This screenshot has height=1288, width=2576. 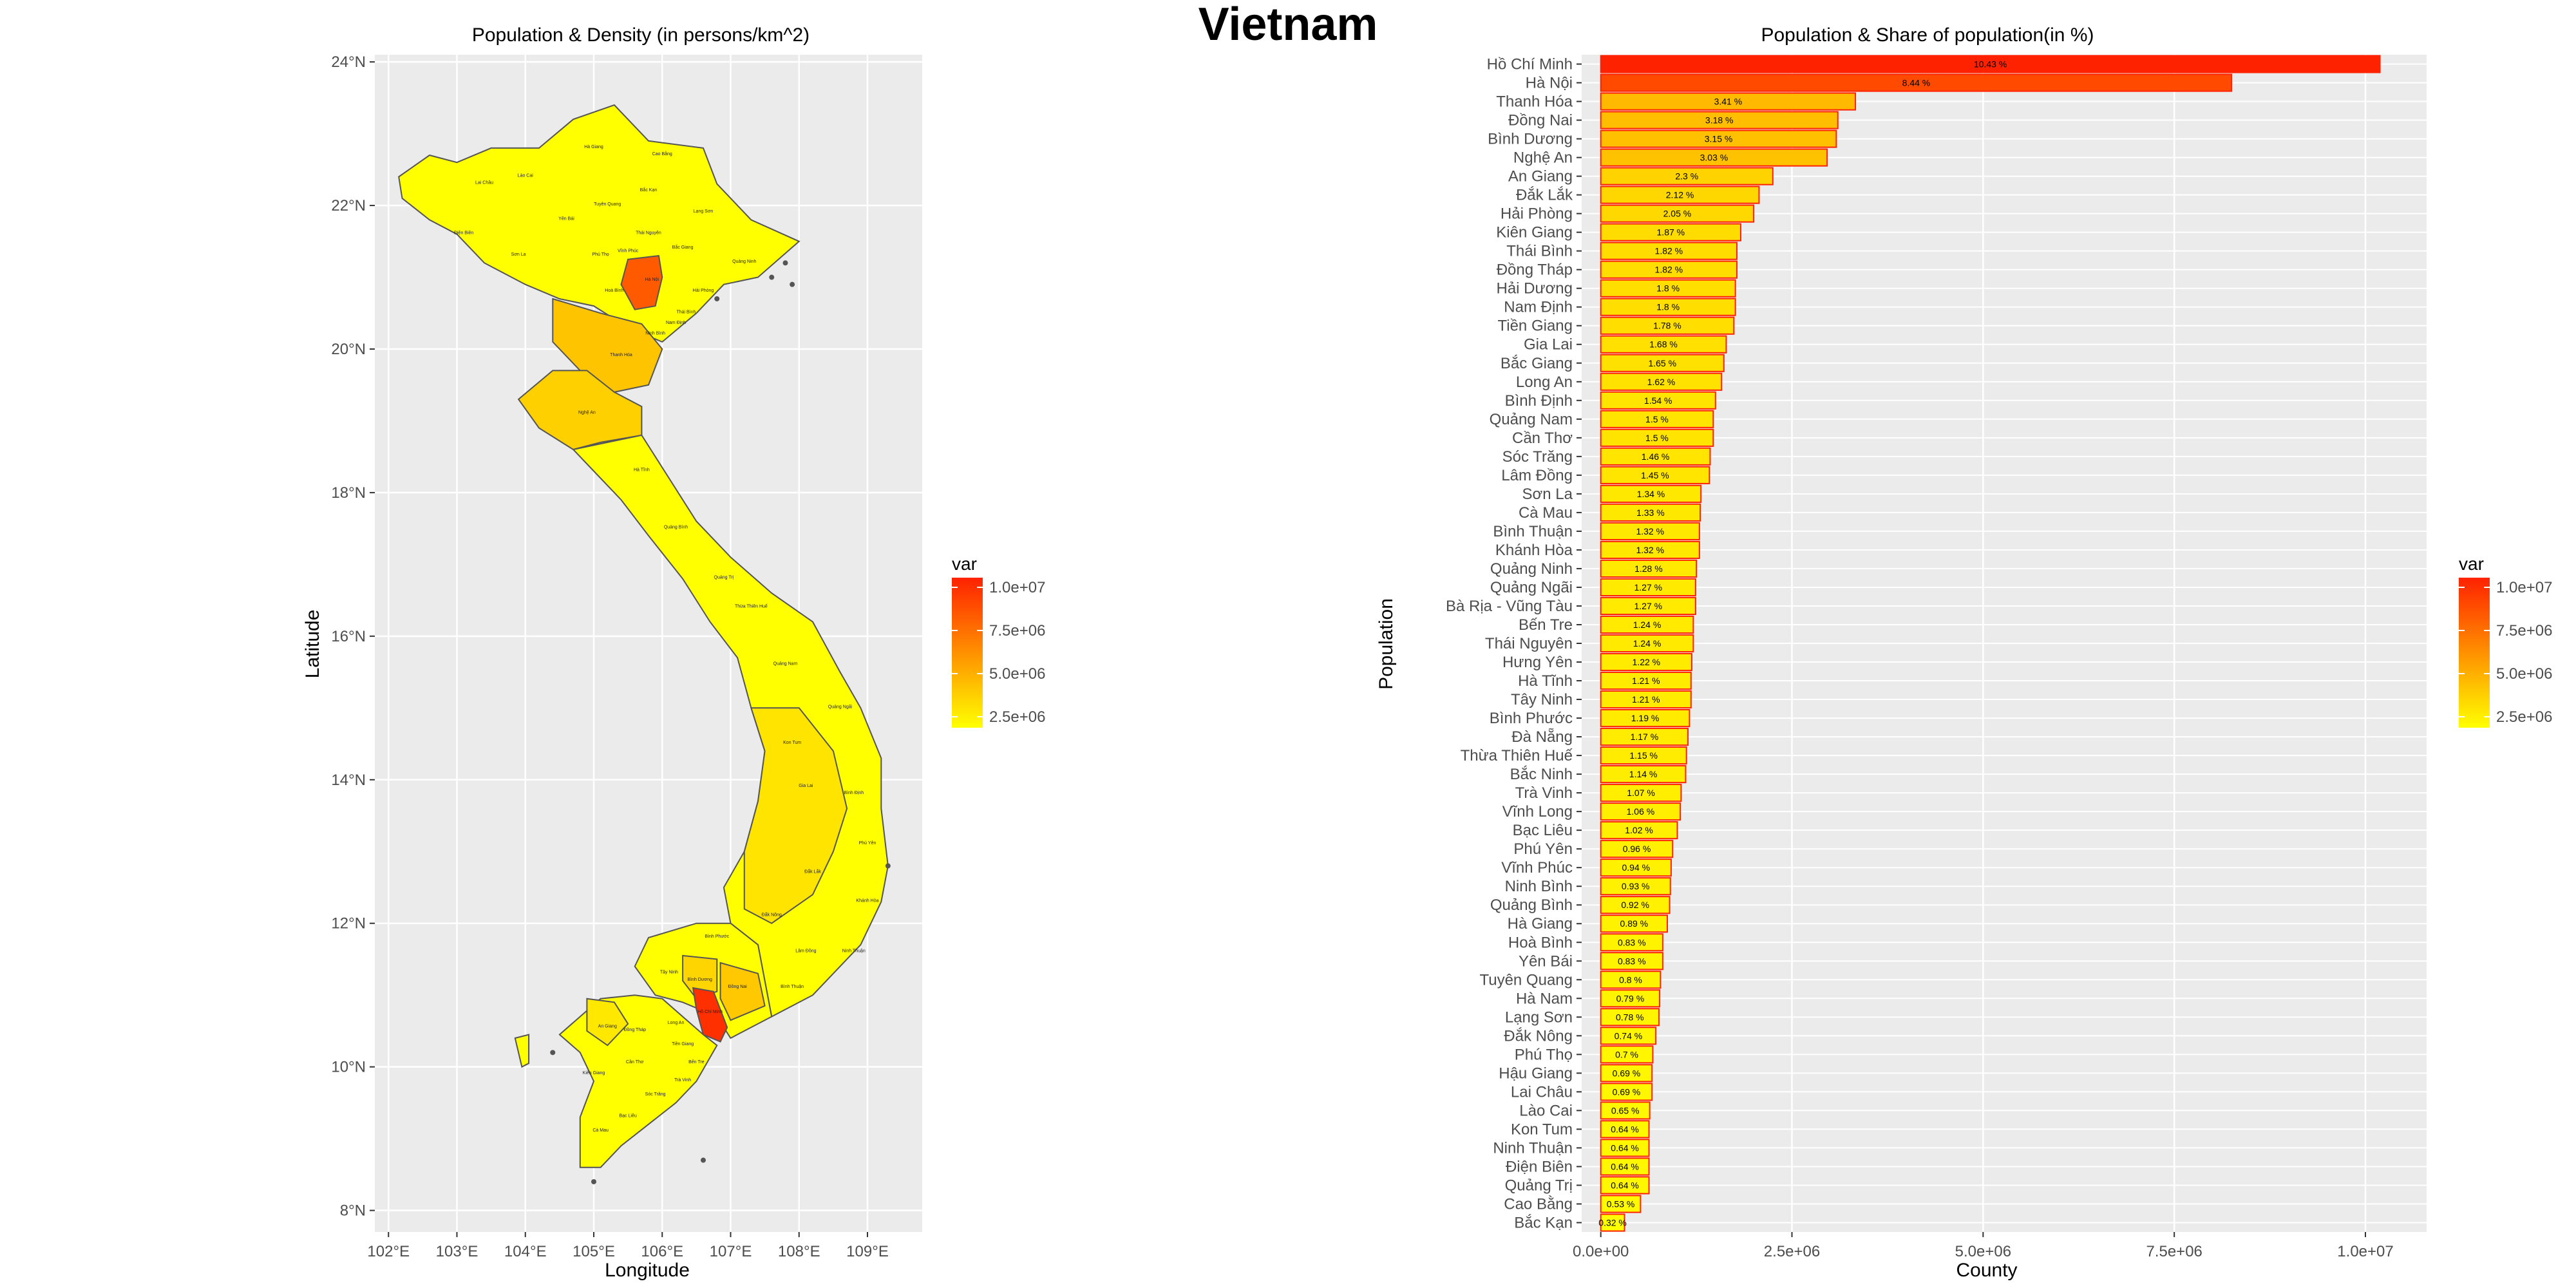 I want to click on province-label: Cần Thơ, so click(x=635, y=1062).